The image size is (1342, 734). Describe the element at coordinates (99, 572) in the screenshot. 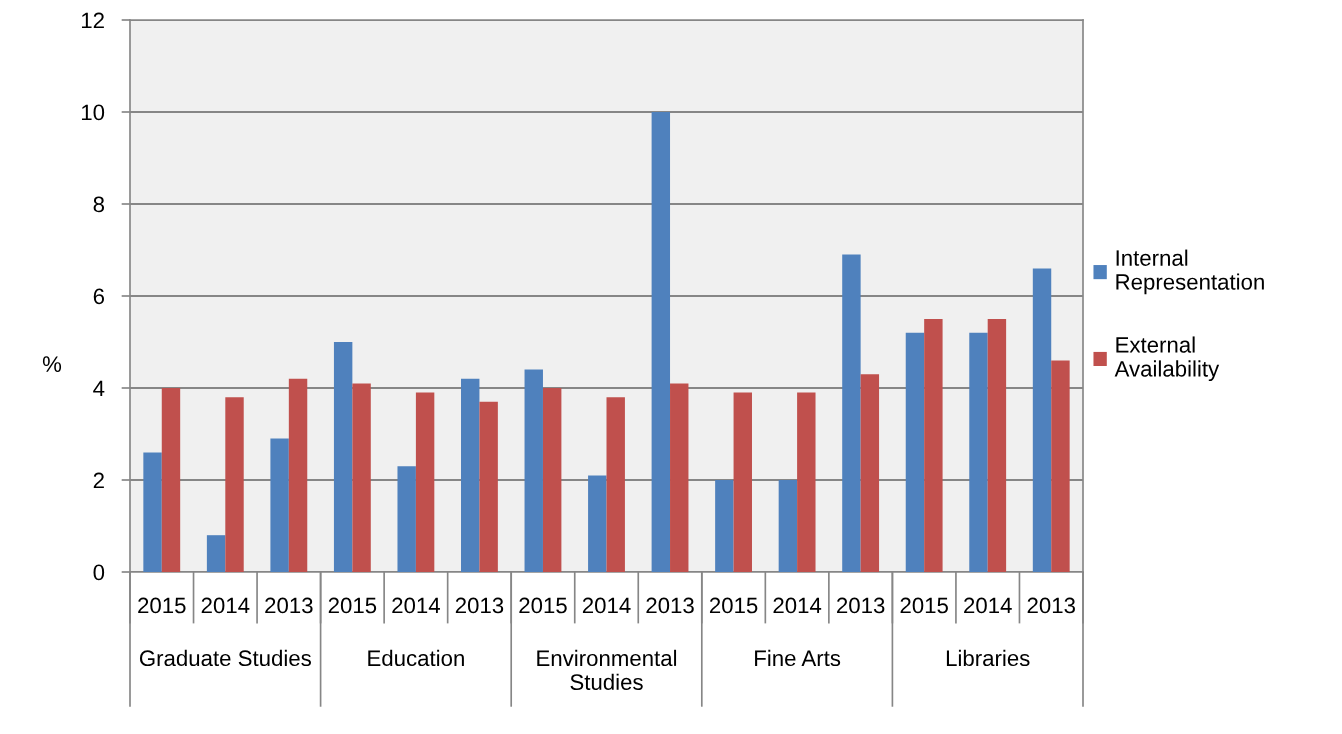

I see `y-tick-label: 0` at that location.